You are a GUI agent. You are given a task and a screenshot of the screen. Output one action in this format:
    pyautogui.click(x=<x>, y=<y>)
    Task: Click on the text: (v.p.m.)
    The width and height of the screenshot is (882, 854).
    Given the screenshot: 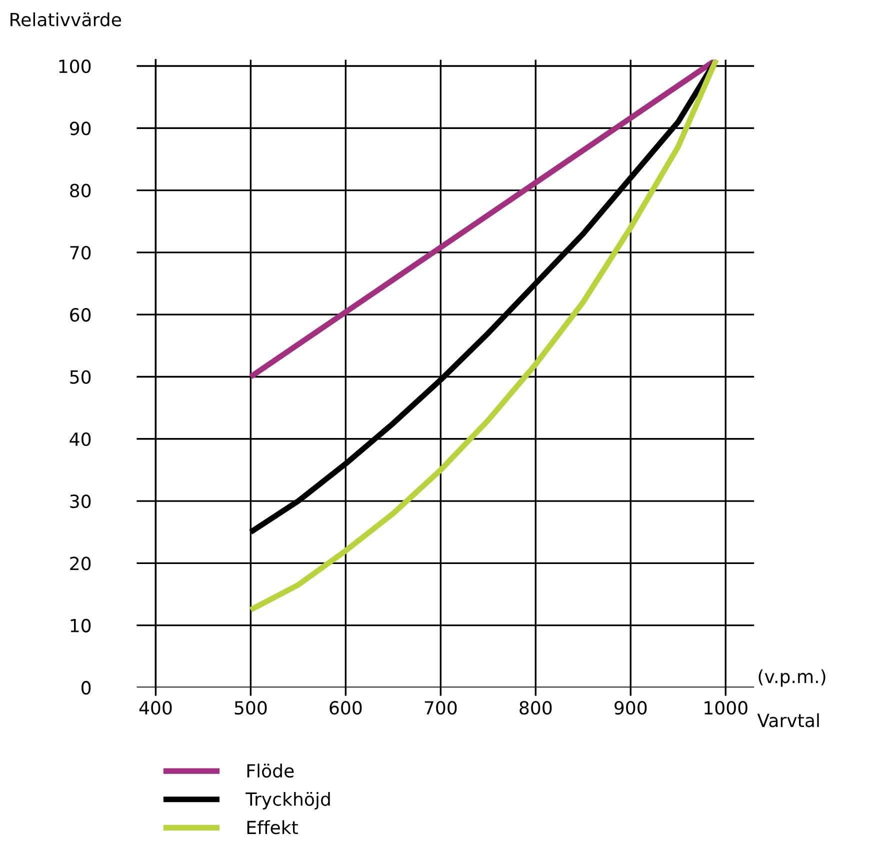 What is the action you would take?
    pyautogui.click(x=792, y=678)
    